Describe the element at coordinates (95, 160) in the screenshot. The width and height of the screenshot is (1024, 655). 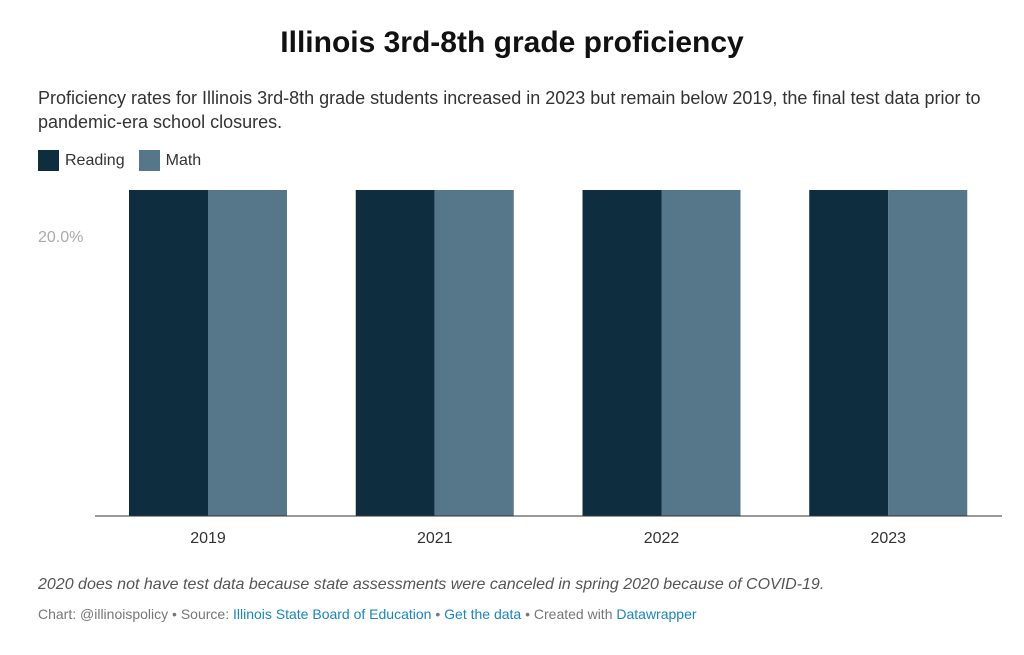
I see `legend-label-reading: Reading` at that location.